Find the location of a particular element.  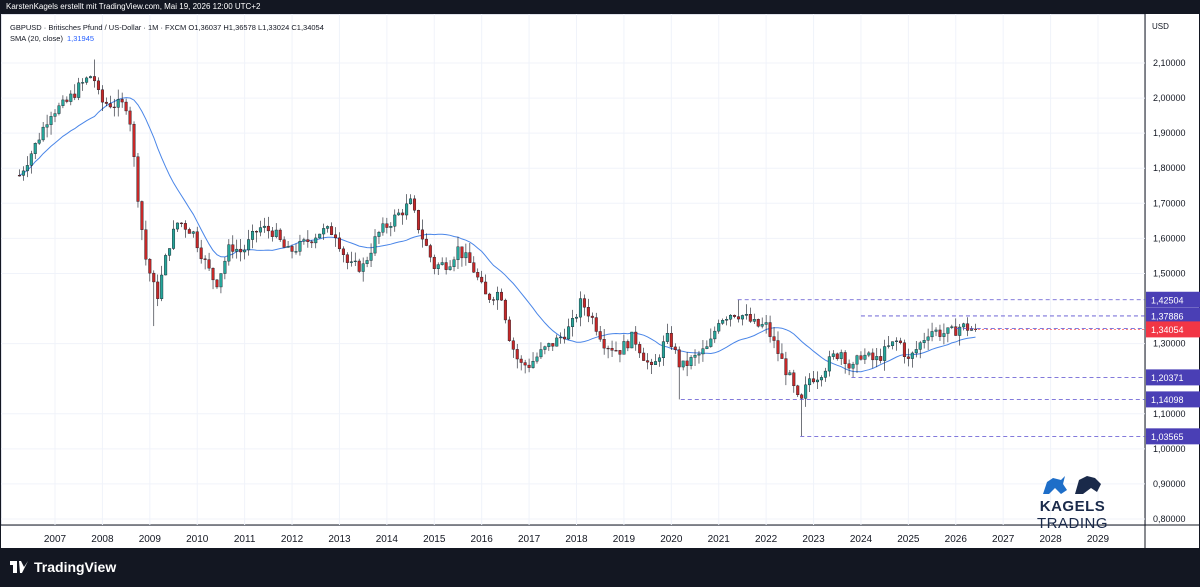

x-tick-label: 2020 is located at coordinates (671, 539).